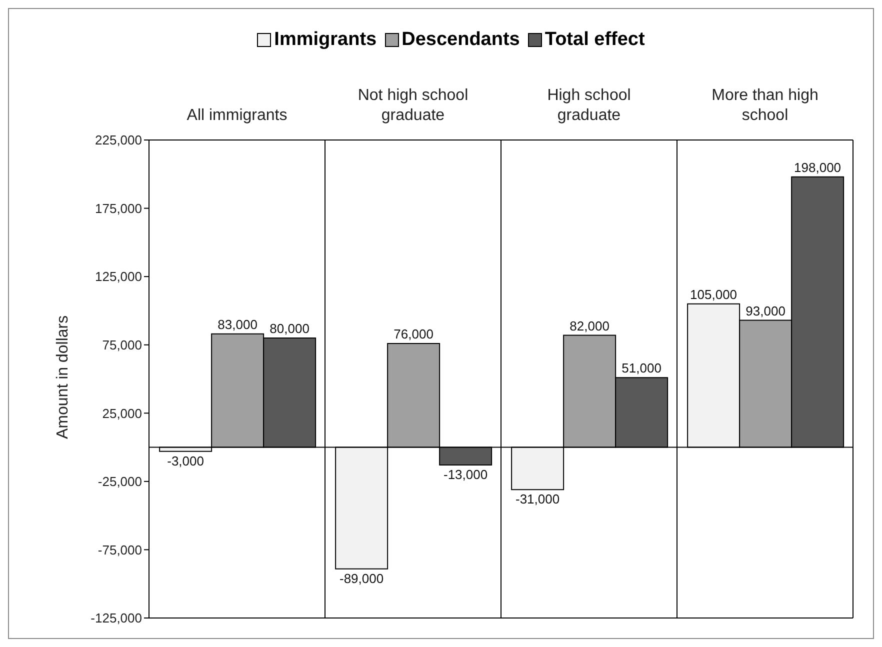 The height and width of the screenshot is (647, 882). What do you see at coordinates (362, 578) in the screenshot?
I see `data-label: -89,000` at bounding box center [362, 578].